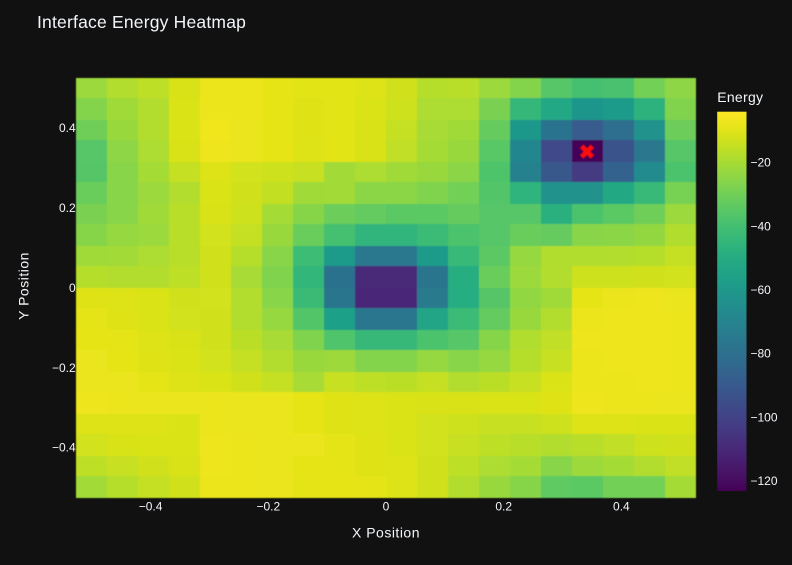 This screenshot has height=565, width=792. I want to click on svg-text: −20, so click(761, 163).